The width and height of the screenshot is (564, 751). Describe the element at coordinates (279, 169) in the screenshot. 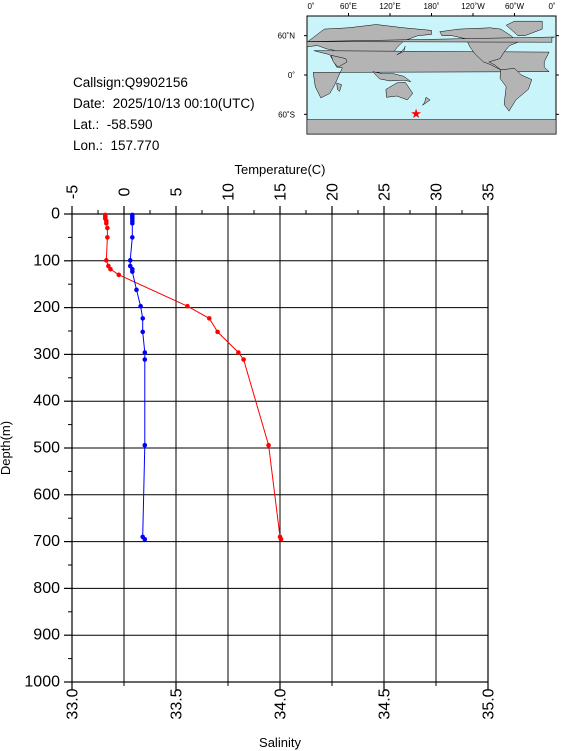

I see `temperature-axis-title: Temperature(C)` at that location.